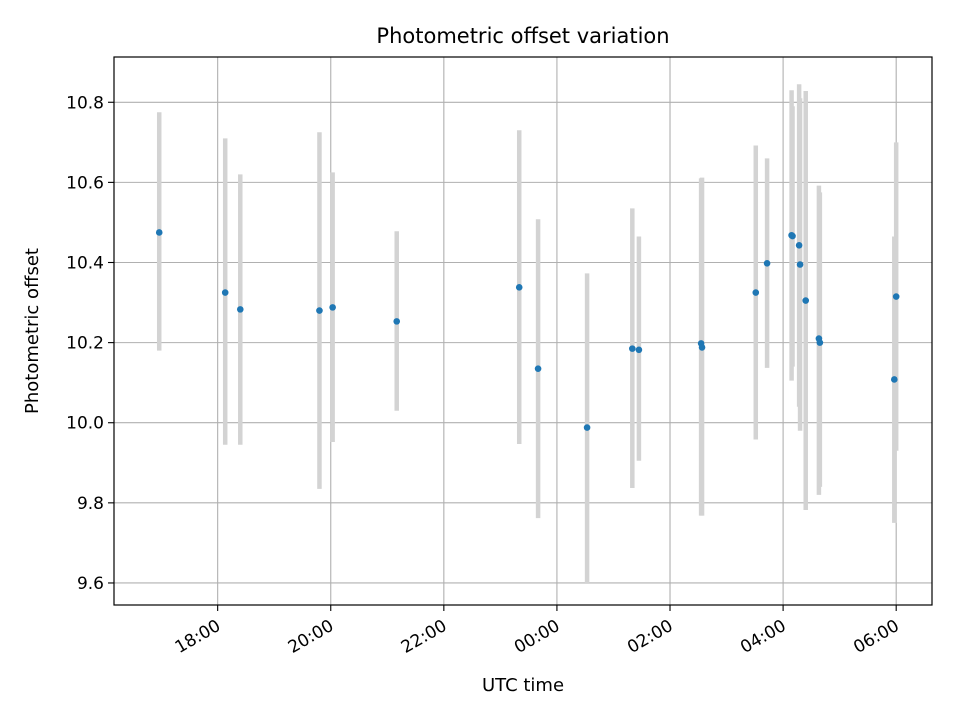  What do you see at coordinates (523, 685) in the screenshot?
I see `x-axis-label: UTC time` at bounding box center [523, 685].